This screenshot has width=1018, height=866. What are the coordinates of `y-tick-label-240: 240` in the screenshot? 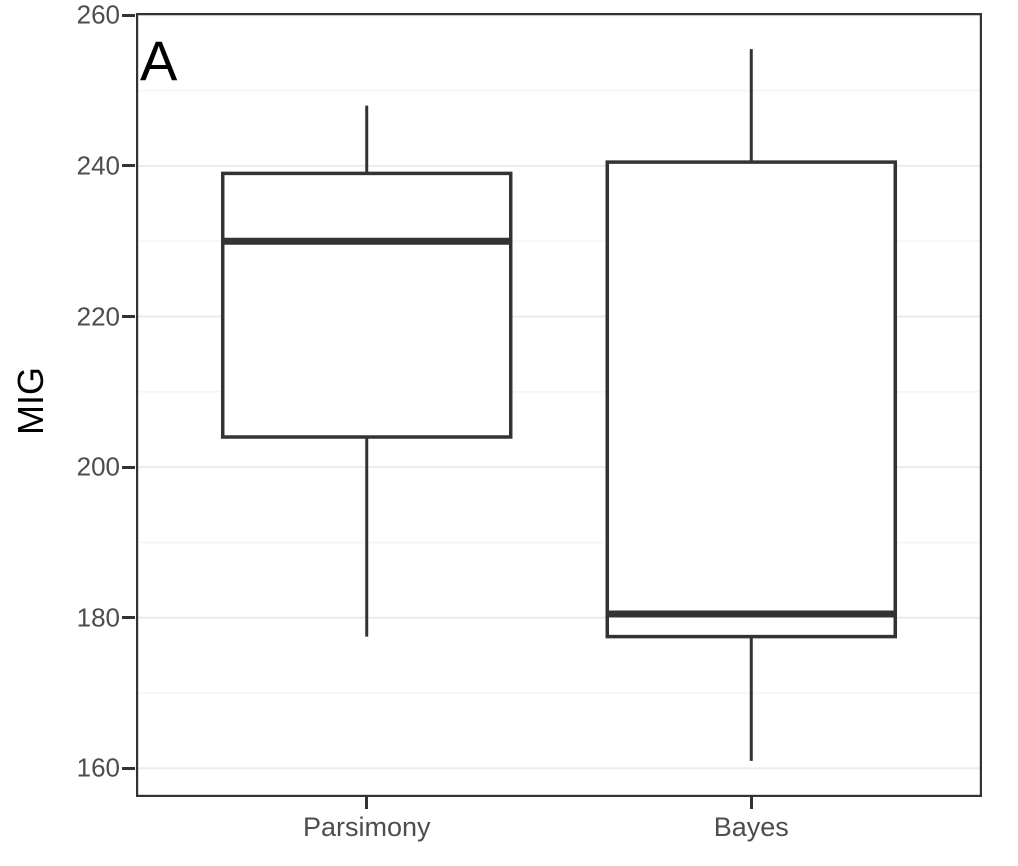 It's located at (98, 165).